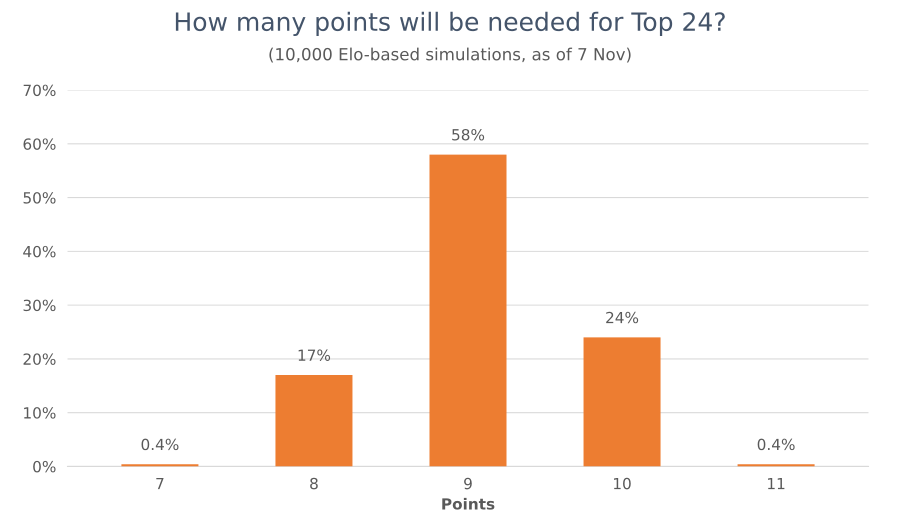 The image size is (900, 530). What do you see at coordinates (40, 198) in the screenshot?
I see `y-tick-label: 50%` at bounding box center [40, 198].